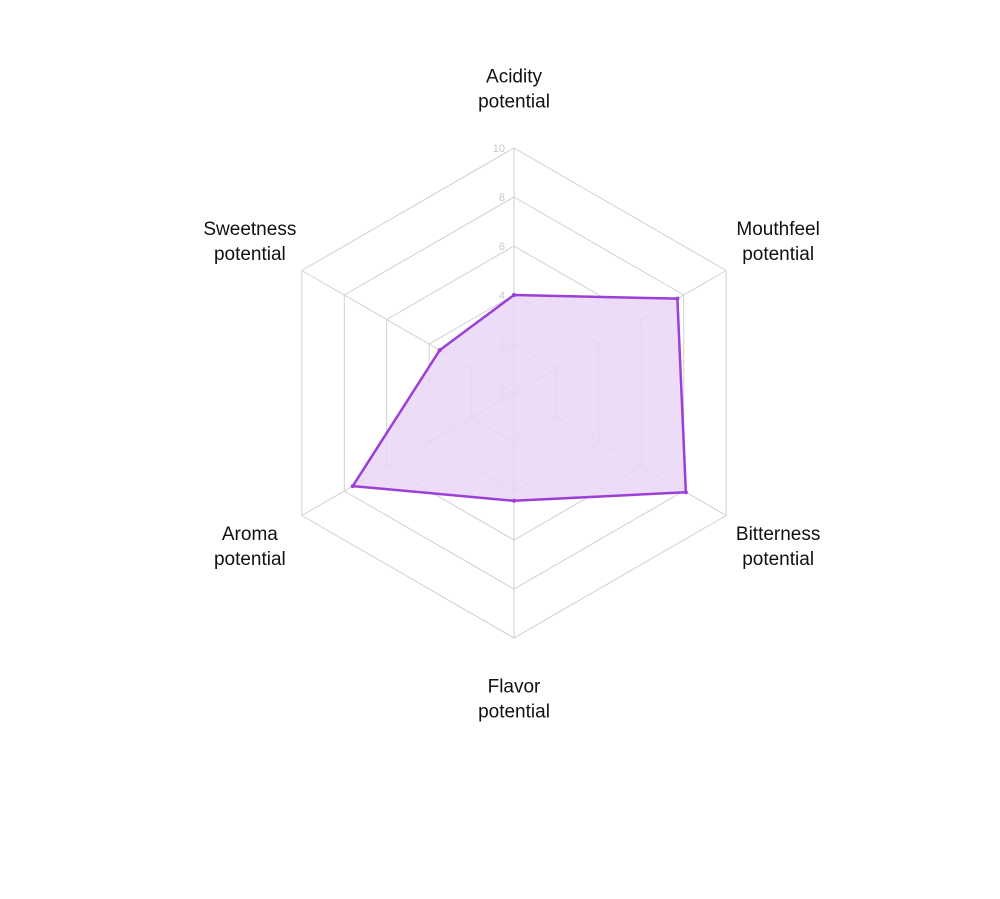  What do you see at coordinates (777, 242) in the screenshot?
I see `axis-label-1: Mouthfeel potential` at bounding box center [777, 242].